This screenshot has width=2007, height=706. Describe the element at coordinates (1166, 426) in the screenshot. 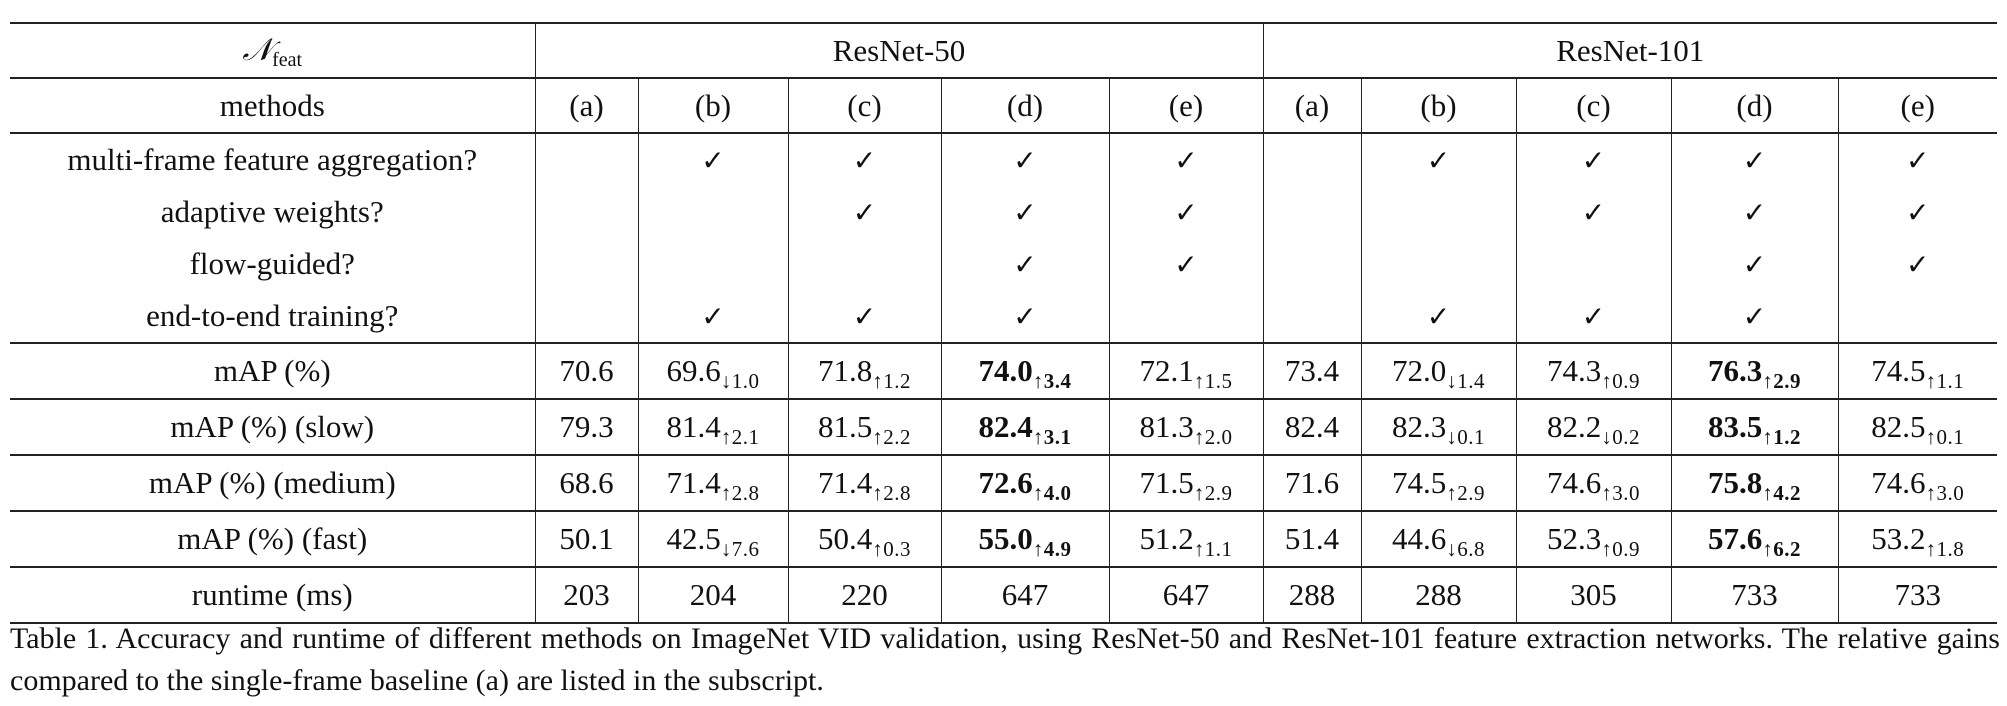

I see `metric-value: 81.3` at that location.